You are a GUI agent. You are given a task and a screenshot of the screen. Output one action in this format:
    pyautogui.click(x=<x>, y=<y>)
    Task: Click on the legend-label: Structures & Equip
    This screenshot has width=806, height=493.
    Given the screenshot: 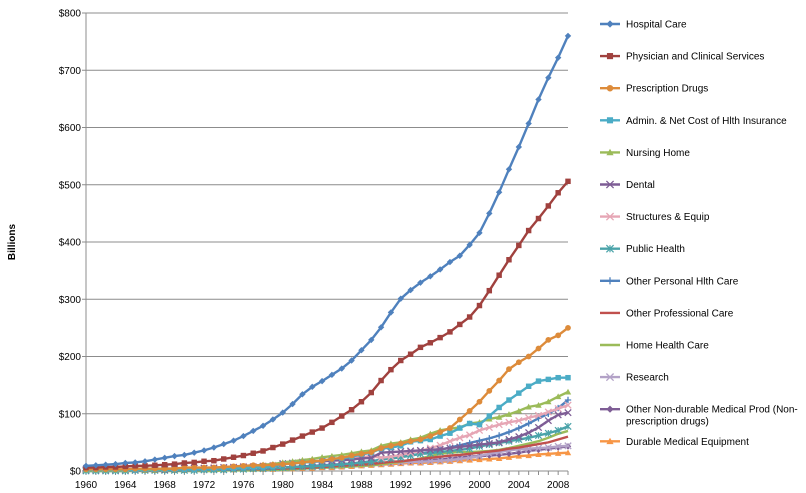 What is the action you would take?
    pyautogui.click(x=668, y=217)
    